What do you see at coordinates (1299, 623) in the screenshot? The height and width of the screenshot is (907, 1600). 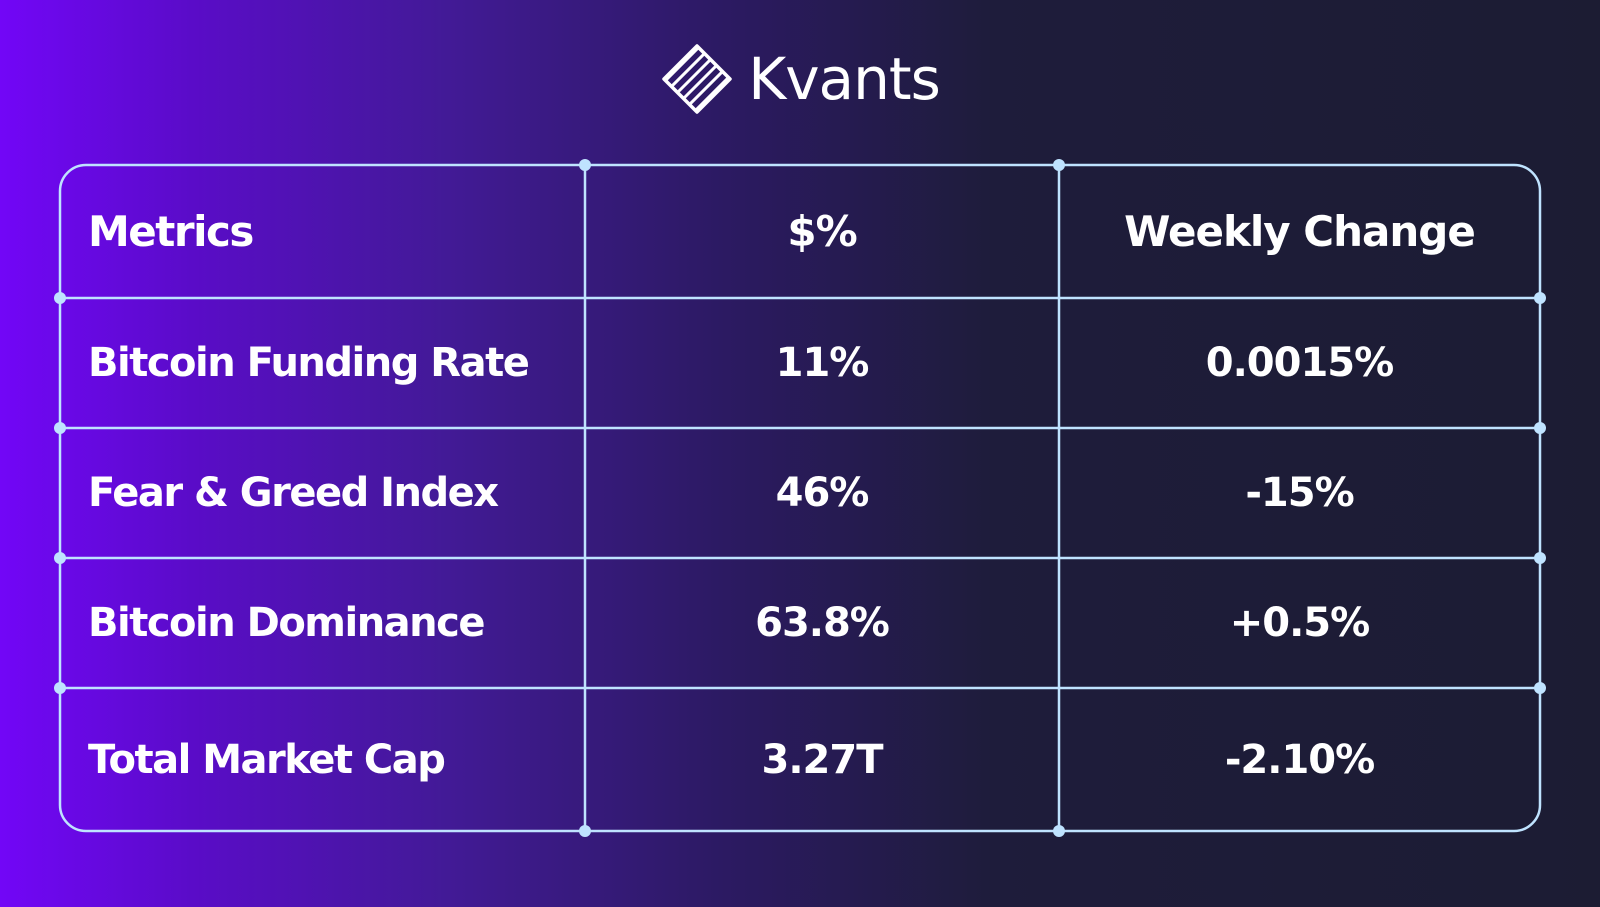 I see `metric-value: +0.5%` at bounding box center [1299, 623].